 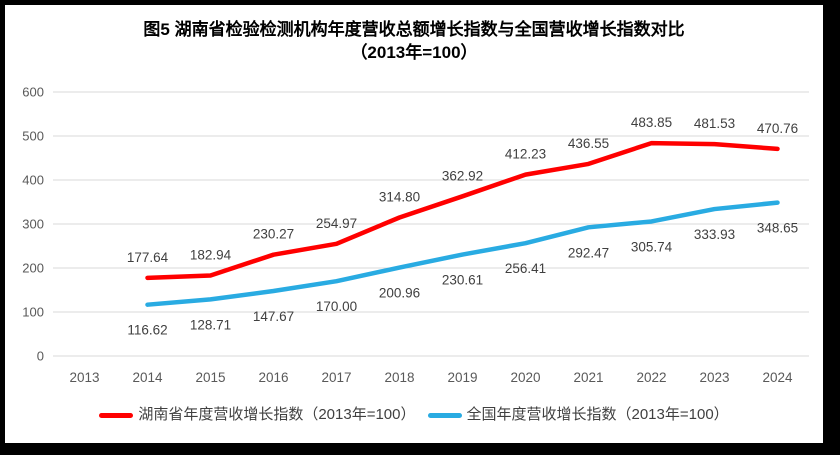 I want to click on x-tick-label: 2021, so click(x=588, y=377).